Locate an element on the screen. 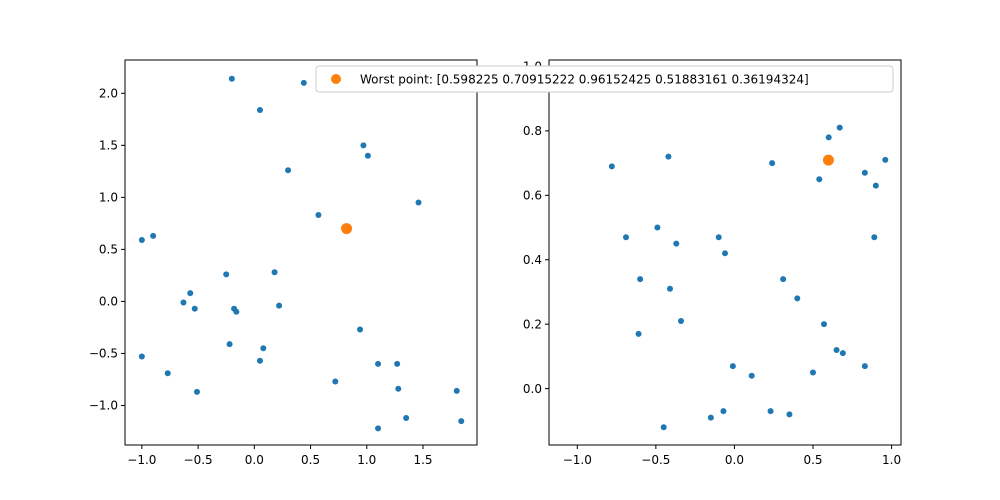 The height and width of the screenshot is (500, 1000). left-x-tick-label: 1.5 is located at coordinates (422, 460).